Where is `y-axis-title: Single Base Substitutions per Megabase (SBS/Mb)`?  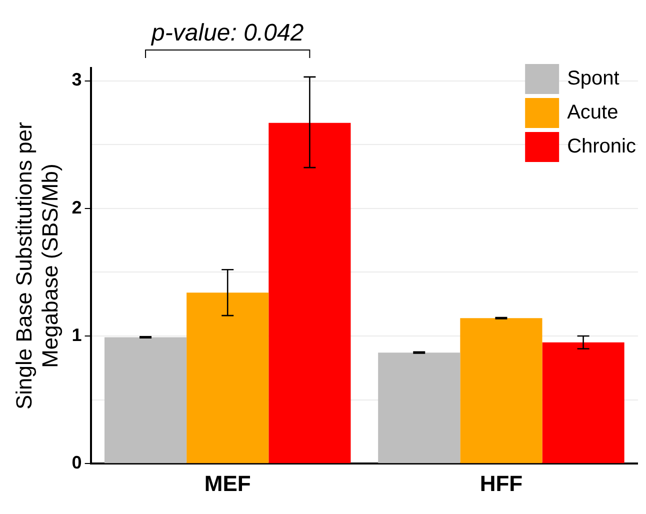
y-axis-title: Single Base Substitutions per Megabase (SBS/Mb) is located at coordinates (37, 266).